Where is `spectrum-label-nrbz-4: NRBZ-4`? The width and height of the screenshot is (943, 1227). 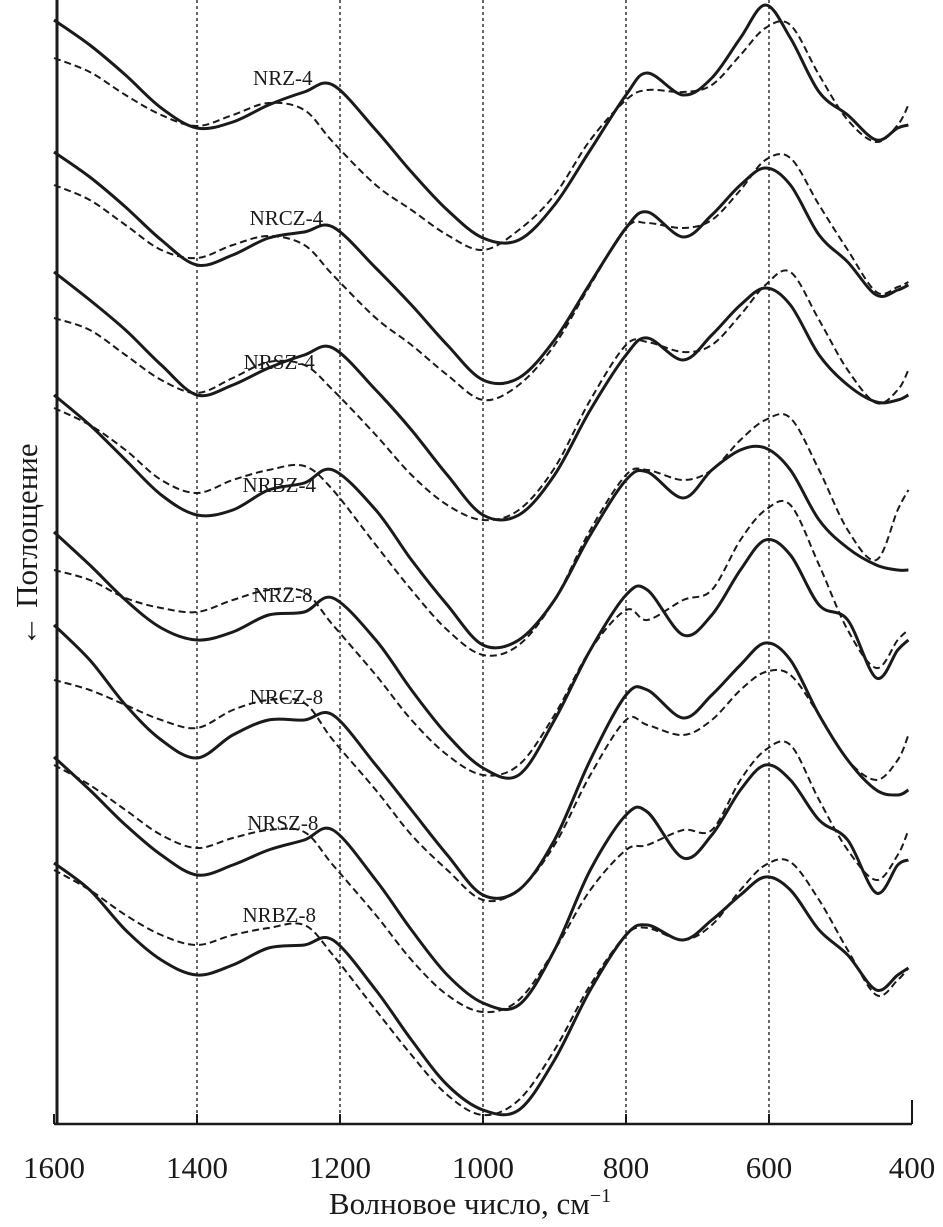 spectrum-label-nrbz-4: NRBZ-4 is located at coordinates (279, 485).